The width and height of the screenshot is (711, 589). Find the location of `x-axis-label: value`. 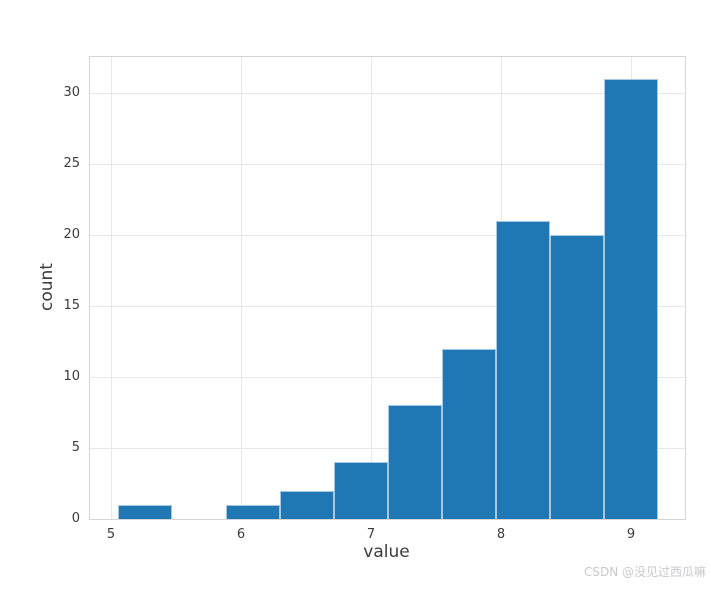

x-axis-label: value is located at coordinates (386, 552).